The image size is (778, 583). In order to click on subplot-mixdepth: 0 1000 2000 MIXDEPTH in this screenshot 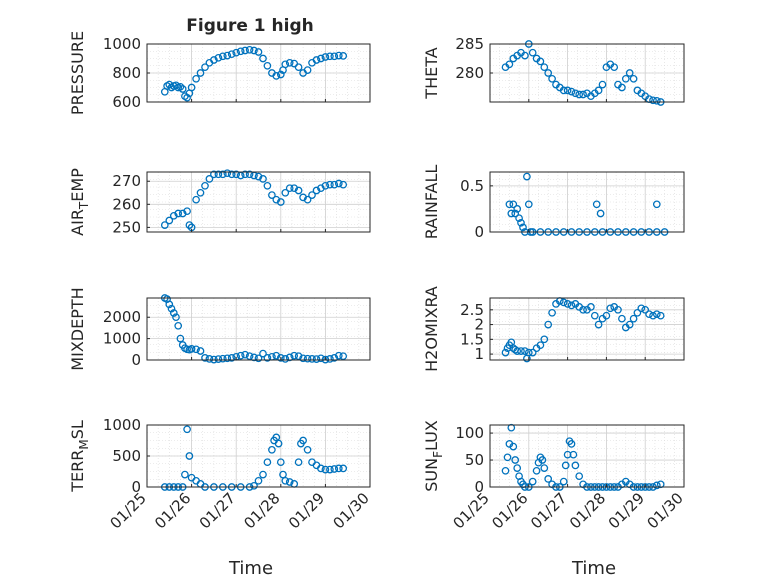, I will do `click(219, 329)`.